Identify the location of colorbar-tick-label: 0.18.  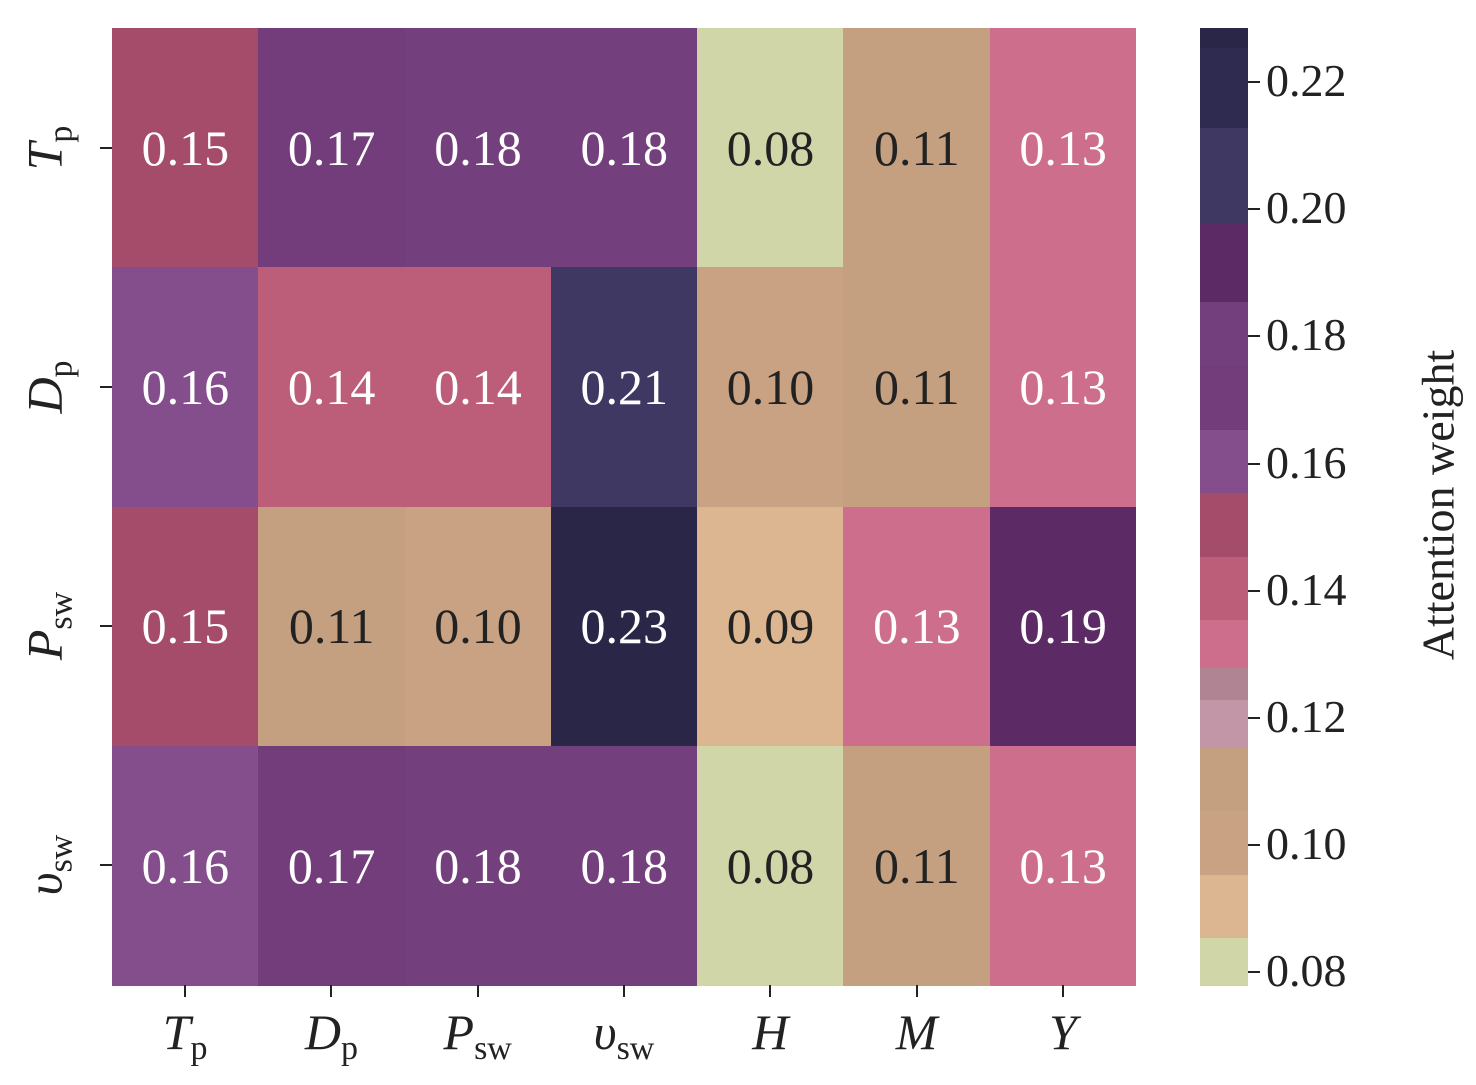
(1306, 335).